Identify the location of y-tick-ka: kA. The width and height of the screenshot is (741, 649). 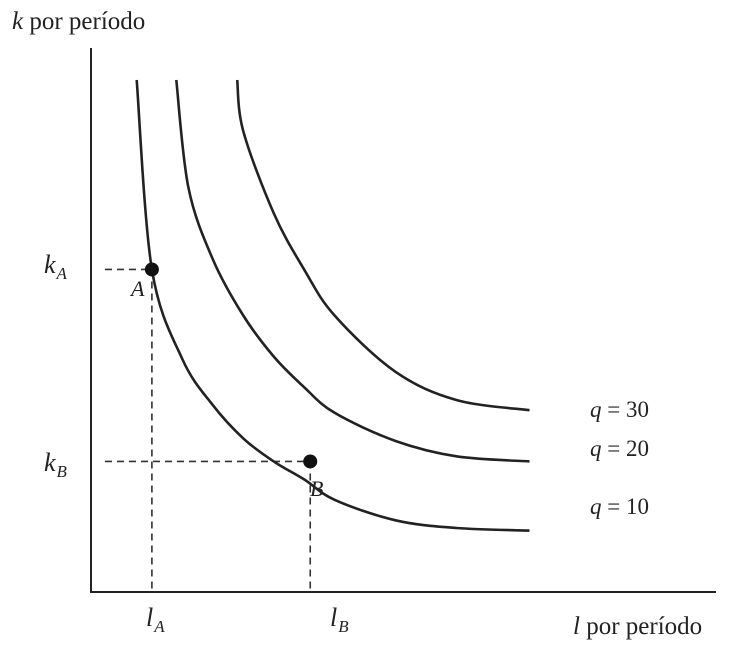
(55, 266).